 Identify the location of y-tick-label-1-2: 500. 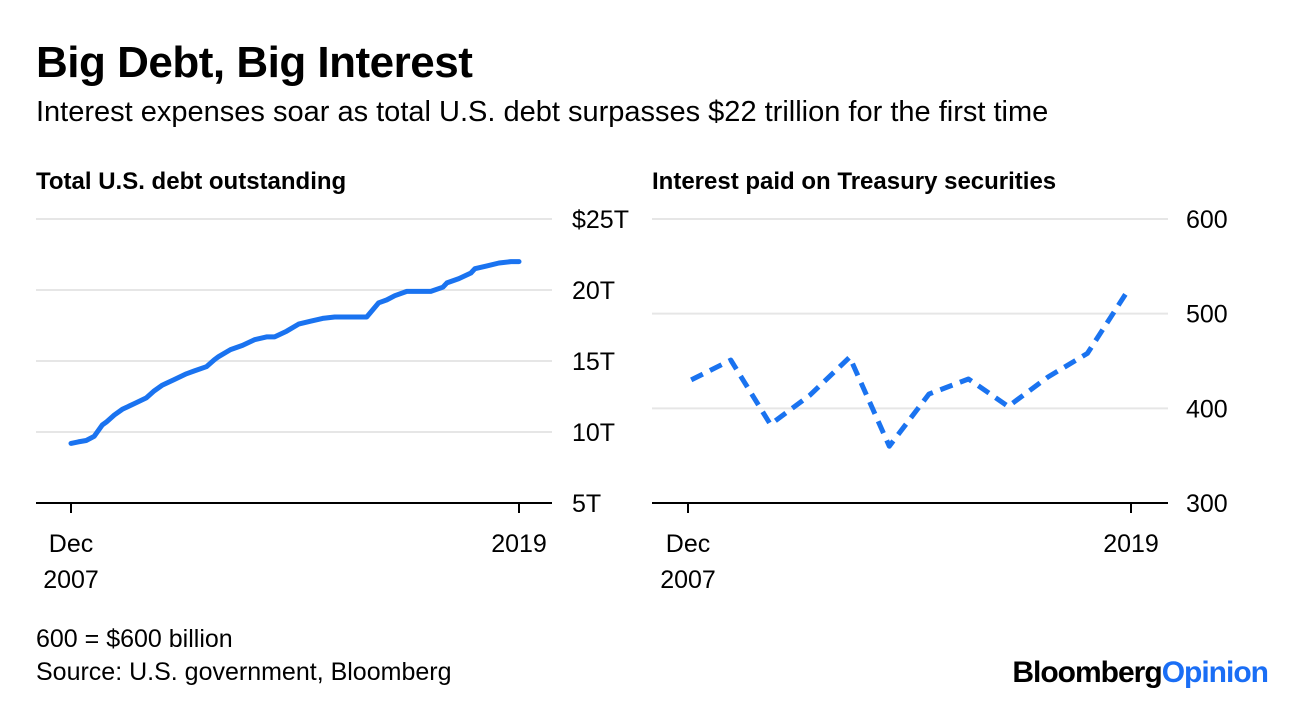
(1207, 315).